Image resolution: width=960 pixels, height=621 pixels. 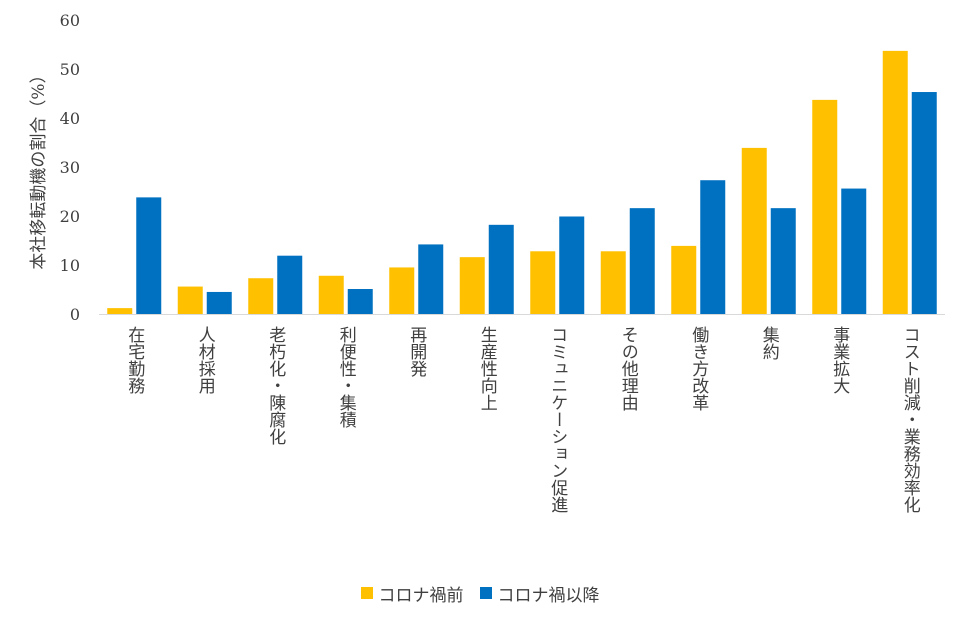 I want to click on legend-item-after: コロナ禍以降, so click(x=539, y=593).